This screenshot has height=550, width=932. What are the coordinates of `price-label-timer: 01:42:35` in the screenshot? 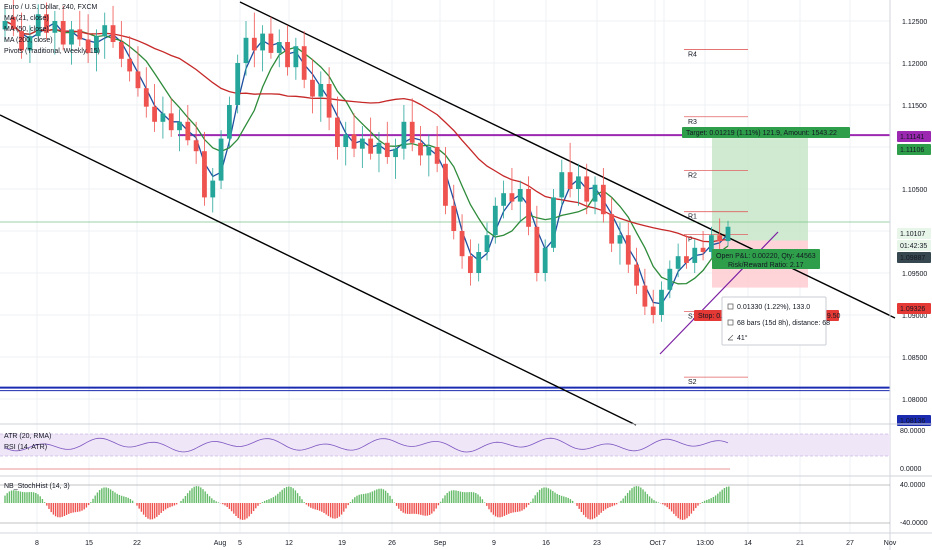 It's located at (913, 246).